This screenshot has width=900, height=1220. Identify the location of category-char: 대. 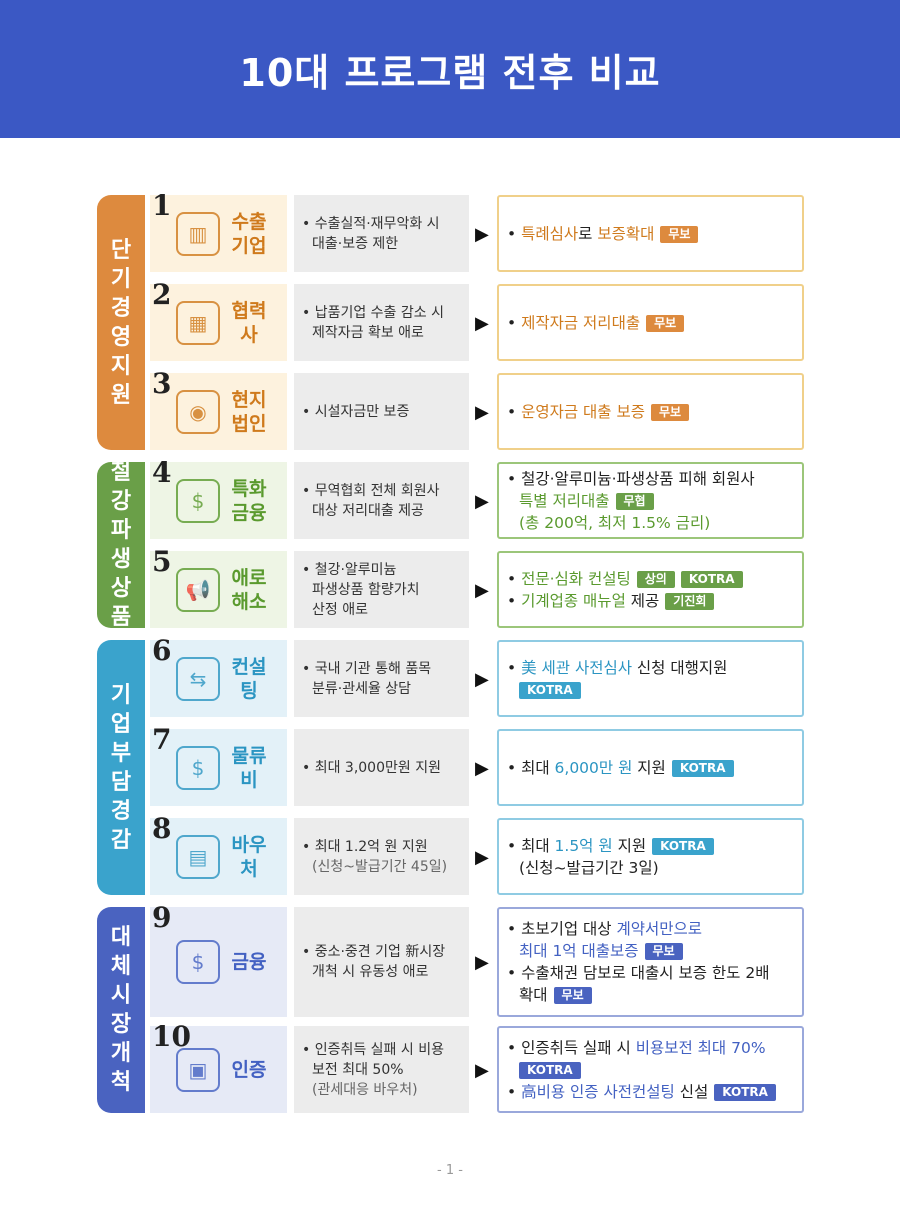
(121, 937).